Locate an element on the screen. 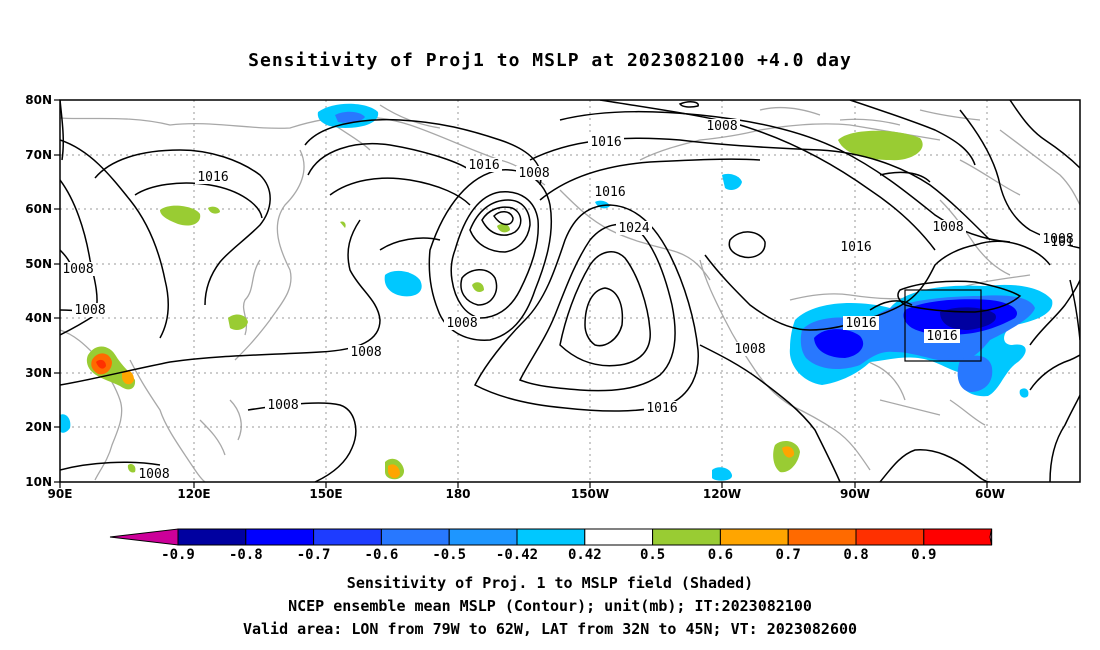 Image resolution: width=1100 pixels, height=650 pixels. lon-label: 90E is located at coordinates (60, 494).